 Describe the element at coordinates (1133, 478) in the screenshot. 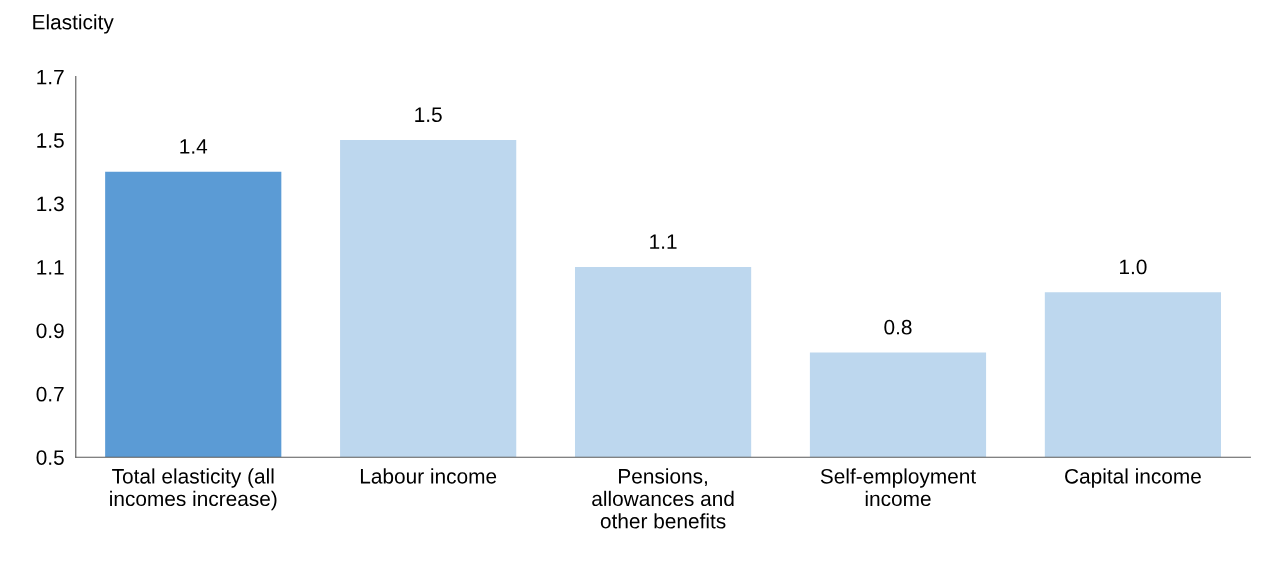

I see `x-tick-label: Capital income` at that location.